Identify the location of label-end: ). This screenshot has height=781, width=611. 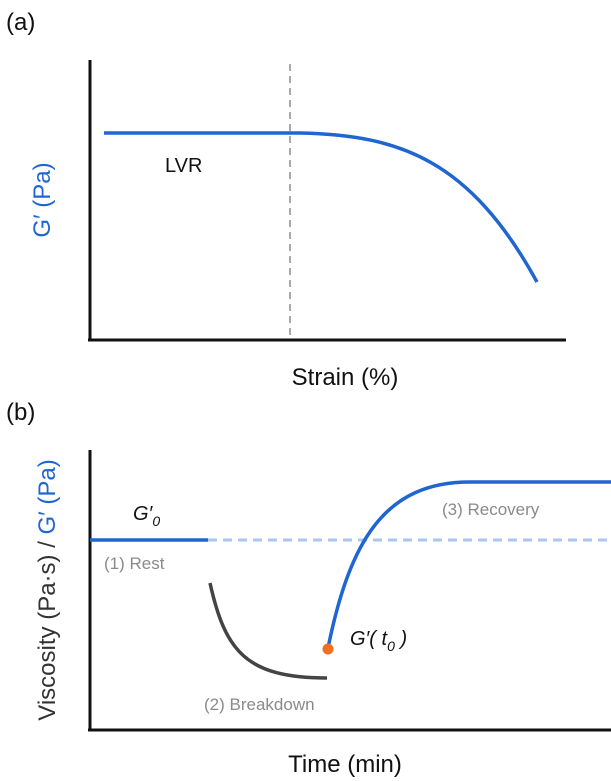
(401, 639).